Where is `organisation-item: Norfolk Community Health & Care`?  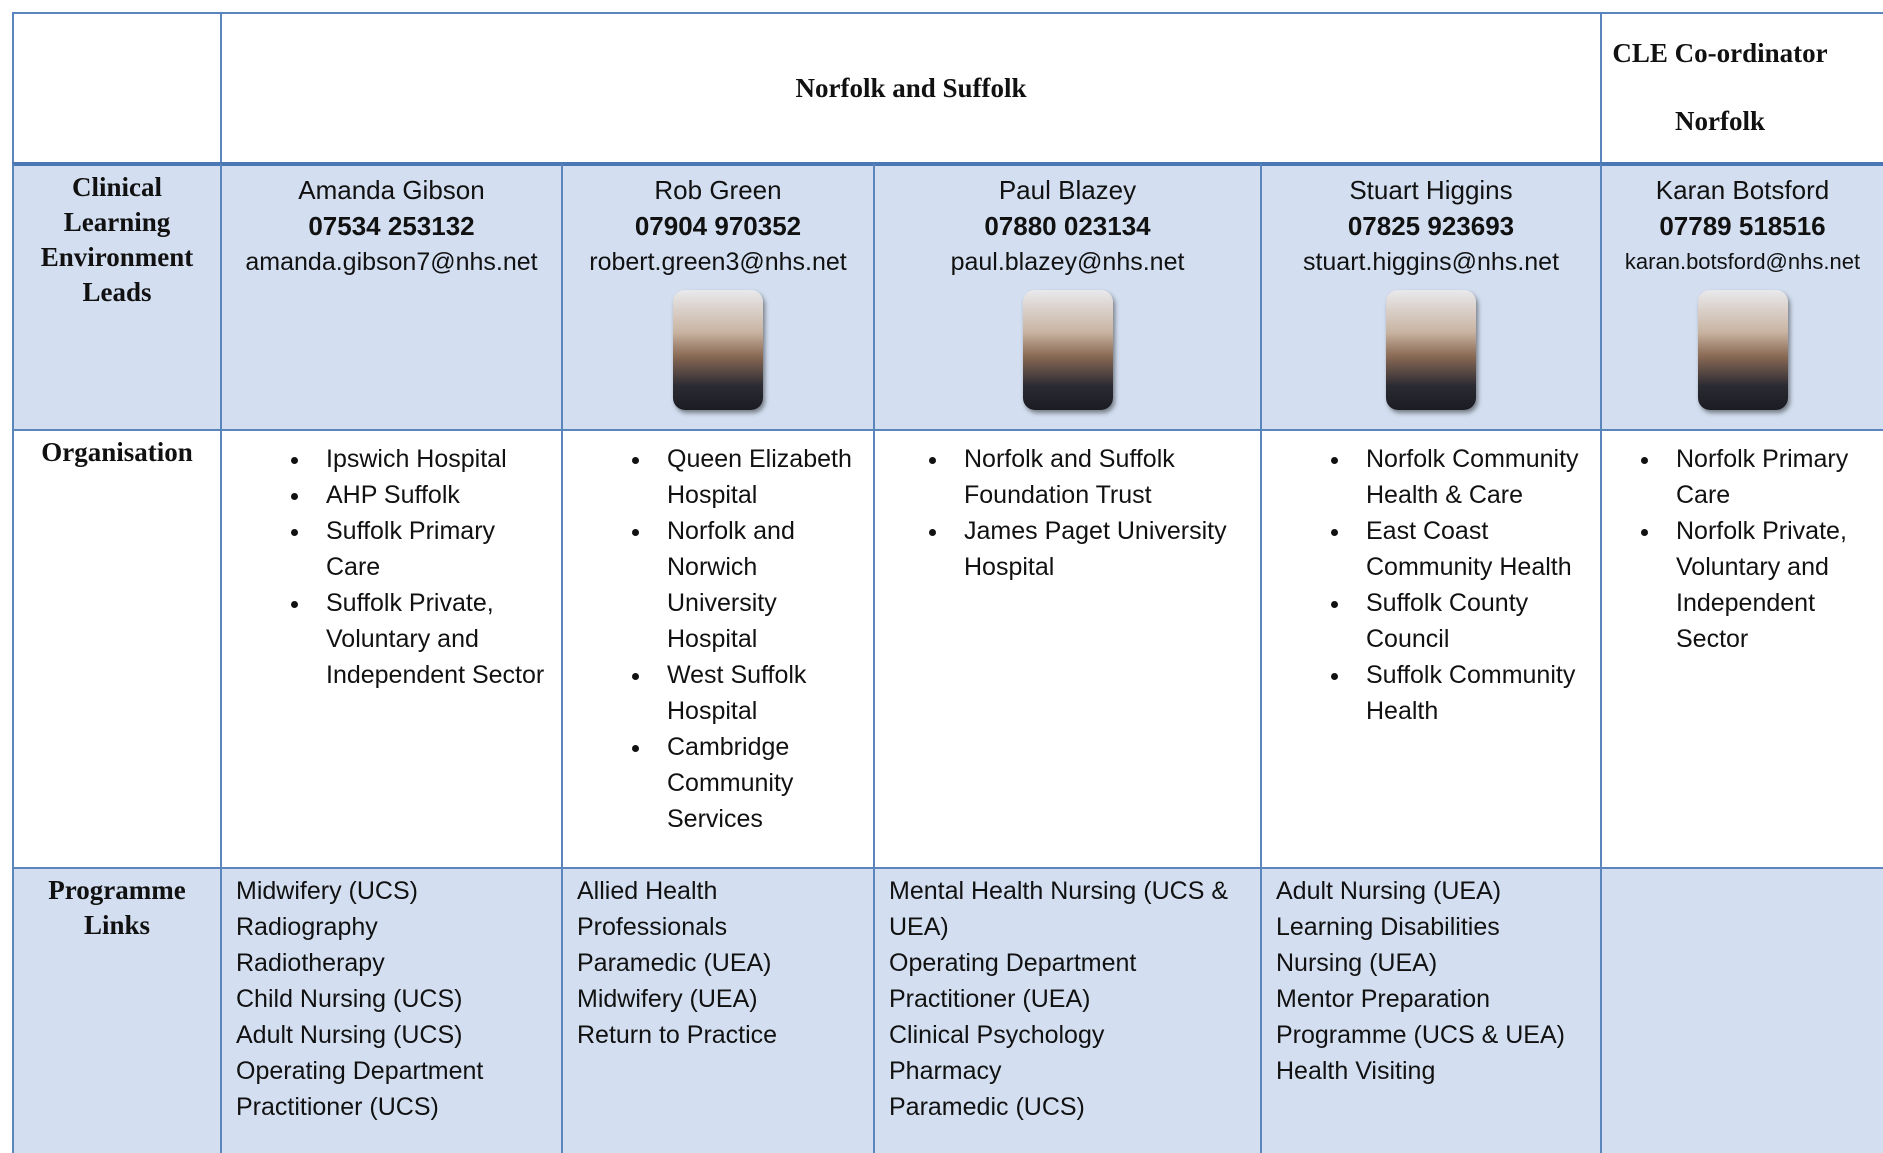 organisation-item: Norfolk Community Health & Care is located at coordinates (1471, 477).